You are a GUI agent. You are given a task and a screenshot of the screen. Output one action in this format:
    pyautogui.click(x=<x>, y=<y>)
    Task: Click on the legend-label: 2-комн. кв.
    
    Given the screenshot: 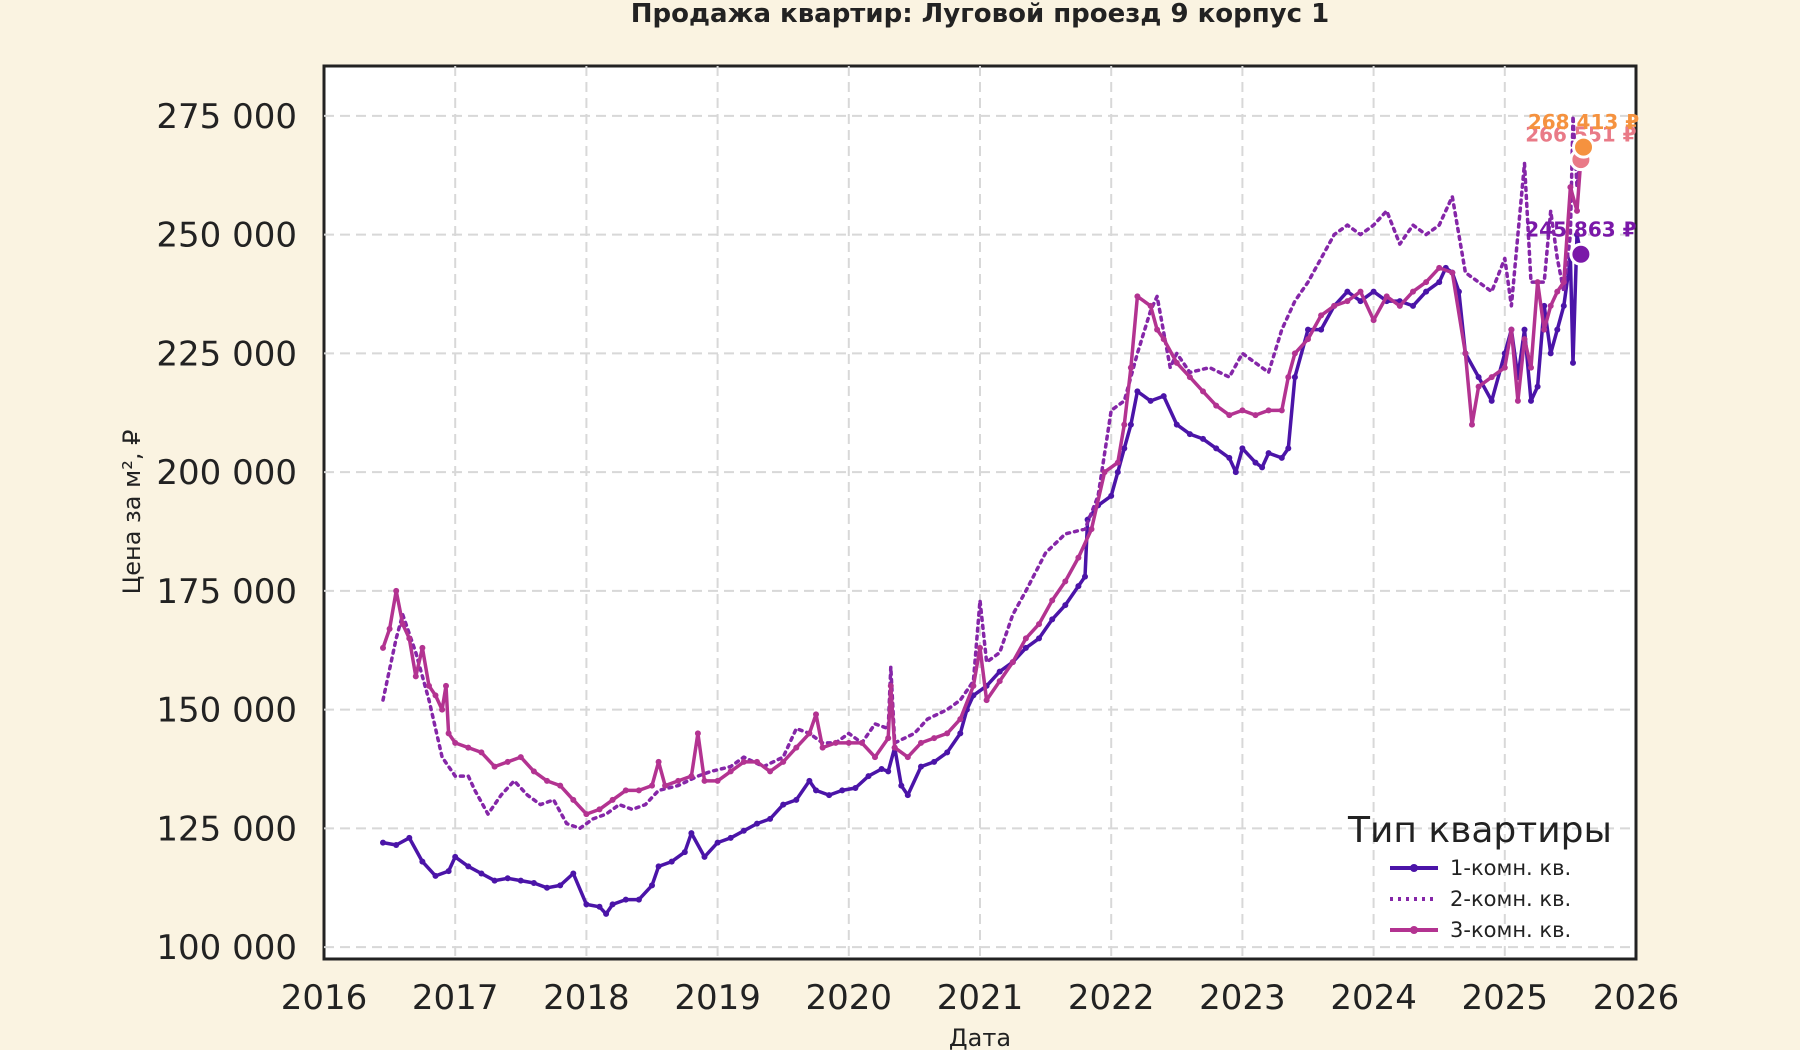 What is the action you would take?
    pyautogui.click(x=1510, y=899)
    